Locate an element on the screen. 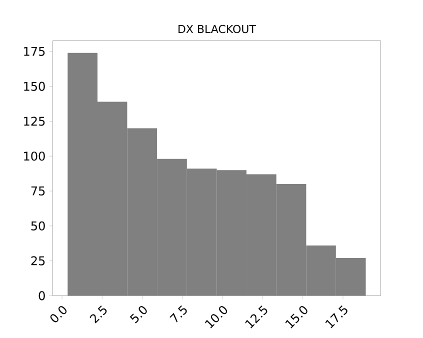 The width and height of the screenshot is (423, 338). x-tick-label: 7.5 is located at coordinates (178, 313).